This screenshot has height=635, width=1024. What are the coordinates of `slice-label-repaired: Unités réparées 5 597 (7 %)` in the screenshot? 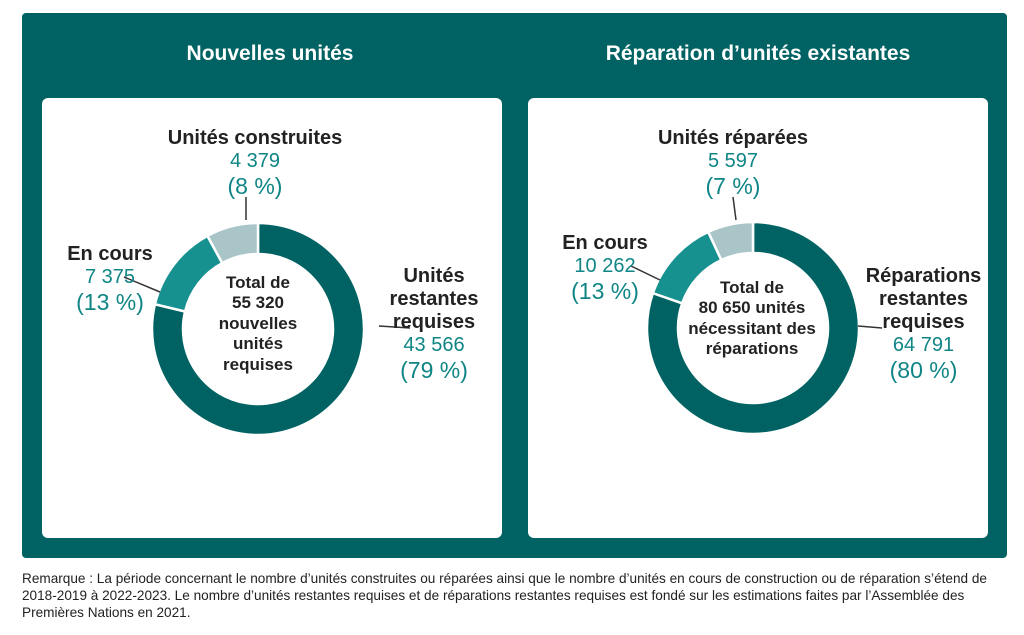 It's located at (733, 163).